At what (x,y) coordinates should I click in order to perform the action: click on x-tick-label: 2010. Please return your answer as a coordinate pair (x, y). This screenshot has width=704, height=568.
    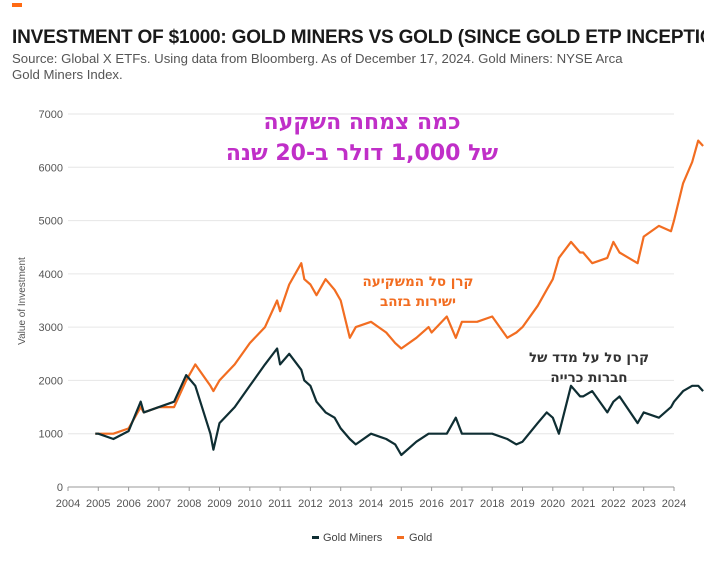
    Looking at the image, I should click on (250, 504).